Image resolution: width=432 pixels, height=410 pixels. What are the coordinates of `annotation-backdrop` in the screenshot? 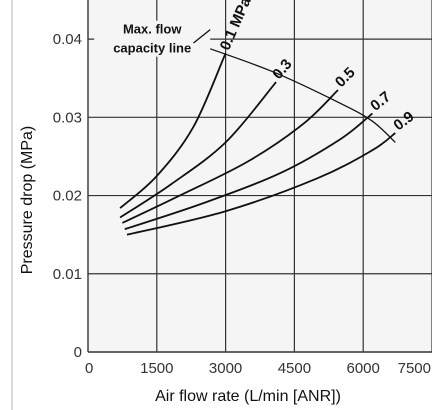 It's located at (152, 38).